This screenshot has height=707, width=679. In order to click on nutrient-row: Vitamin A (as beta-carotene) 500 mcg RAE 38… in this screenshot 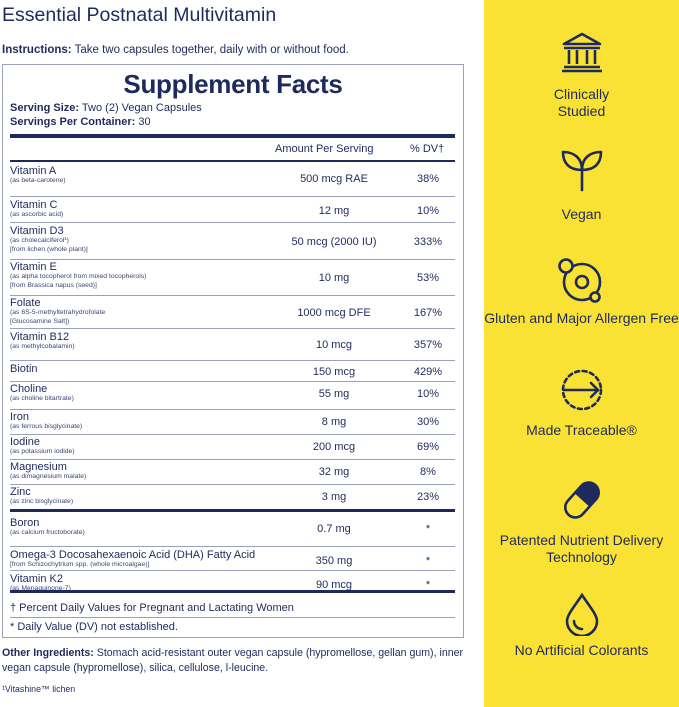, I will do `click(232, 180)`.